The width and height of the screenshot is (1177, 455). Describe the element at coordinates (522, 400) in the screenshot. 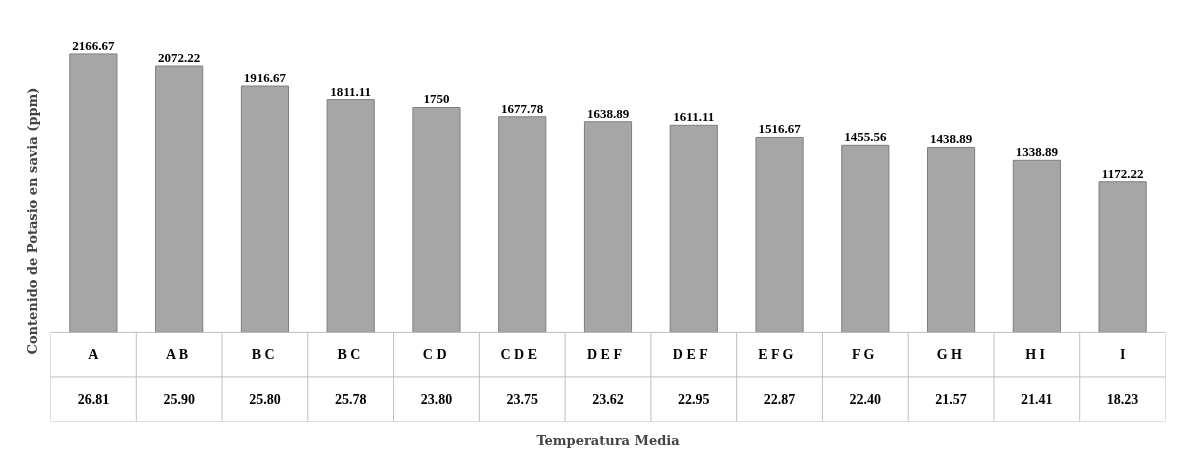

I see `x-tick-label: 23.75` at that location.